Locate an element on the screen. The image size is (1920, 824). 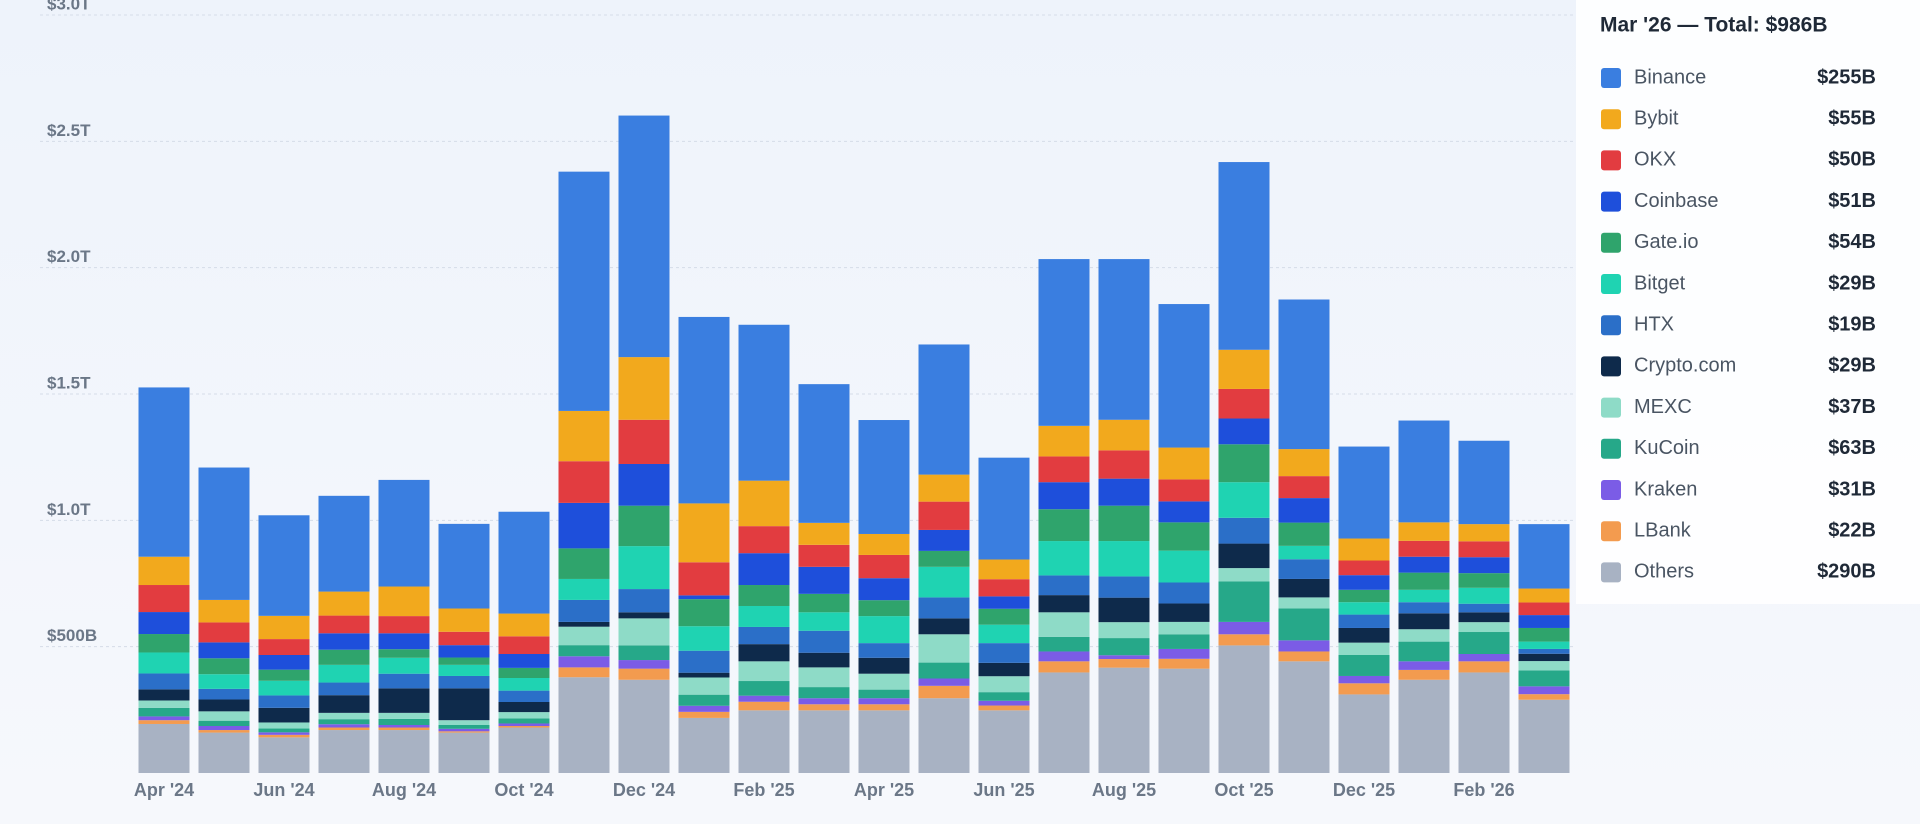
legend-label: MEXC is located at coordinates (1663, 407).